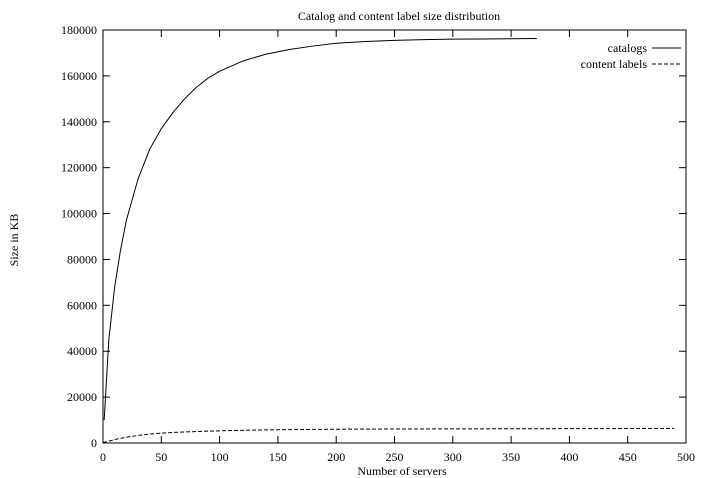 This screenshot has height=478, width=706. What do you see at coordinates (79, 214) in the screenshot?
I see `y-tick-label: 100000` at bounding box center [79, 214].